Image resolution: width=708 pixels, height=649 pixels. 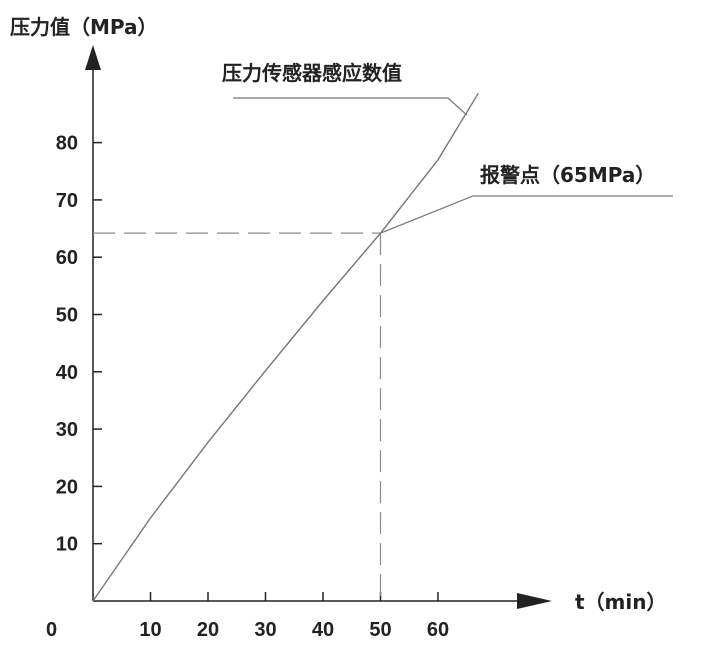 I want to click on x-tick-label: 50, so click(x=380, y=630).